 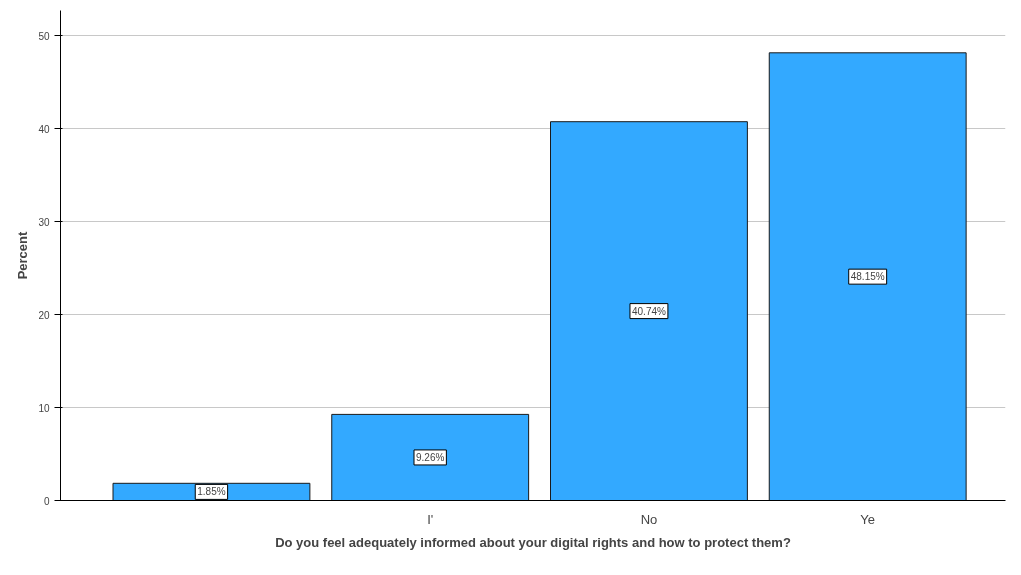 I want to click on data-label: 48.15%, so click(x=867, y=277).